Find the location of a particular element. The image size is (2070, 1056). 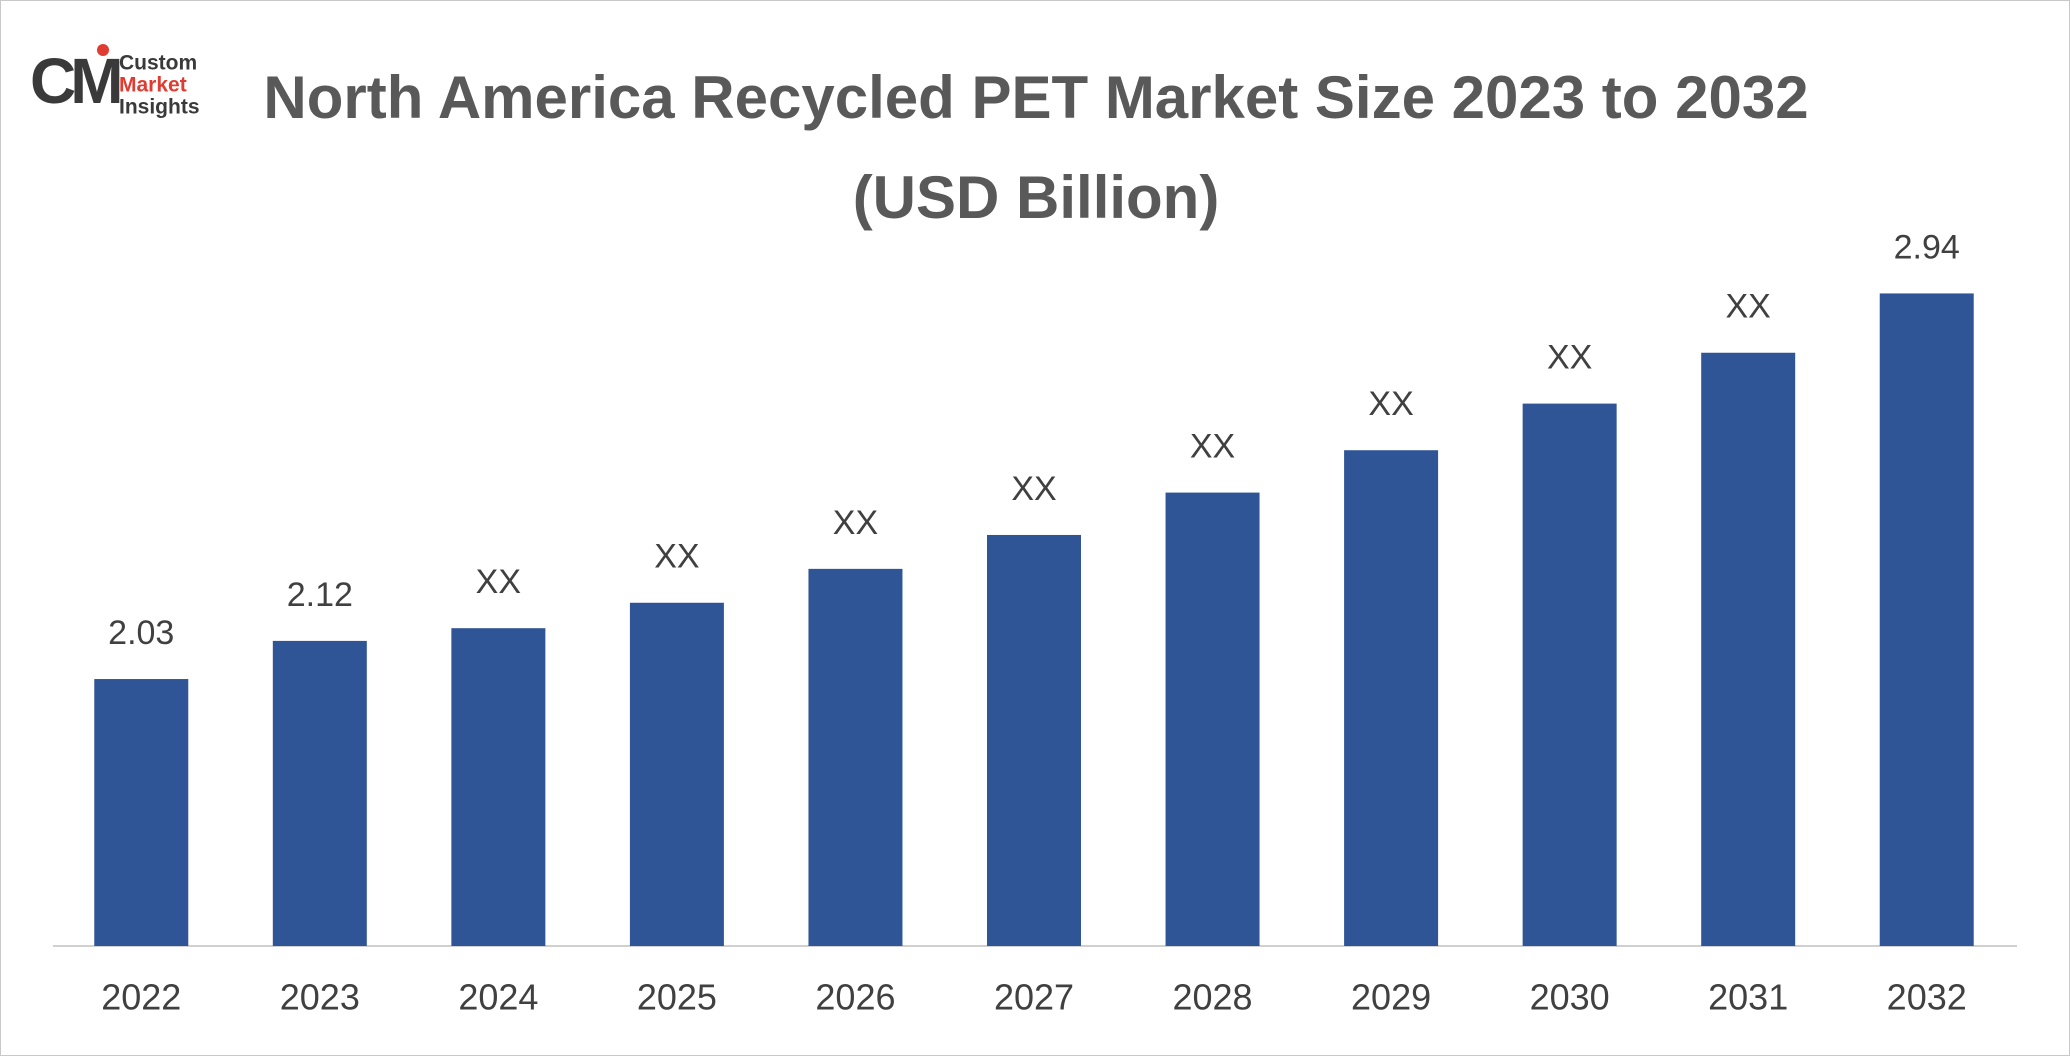

x-tick-label: 2024 is located at coordinates (498, 997).